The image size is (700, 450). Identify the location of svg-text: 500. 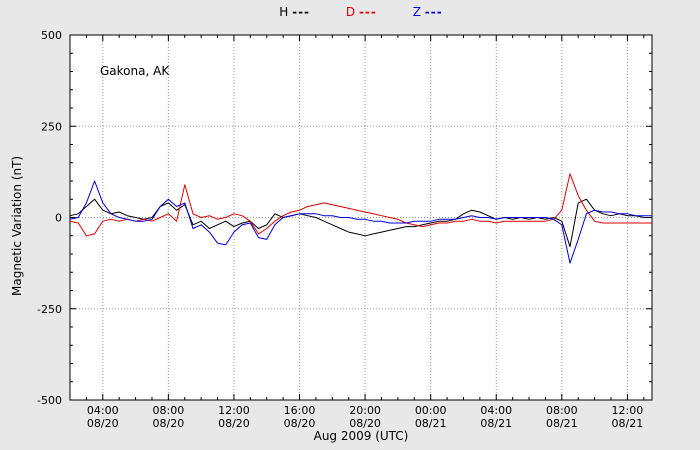
(51, 35).